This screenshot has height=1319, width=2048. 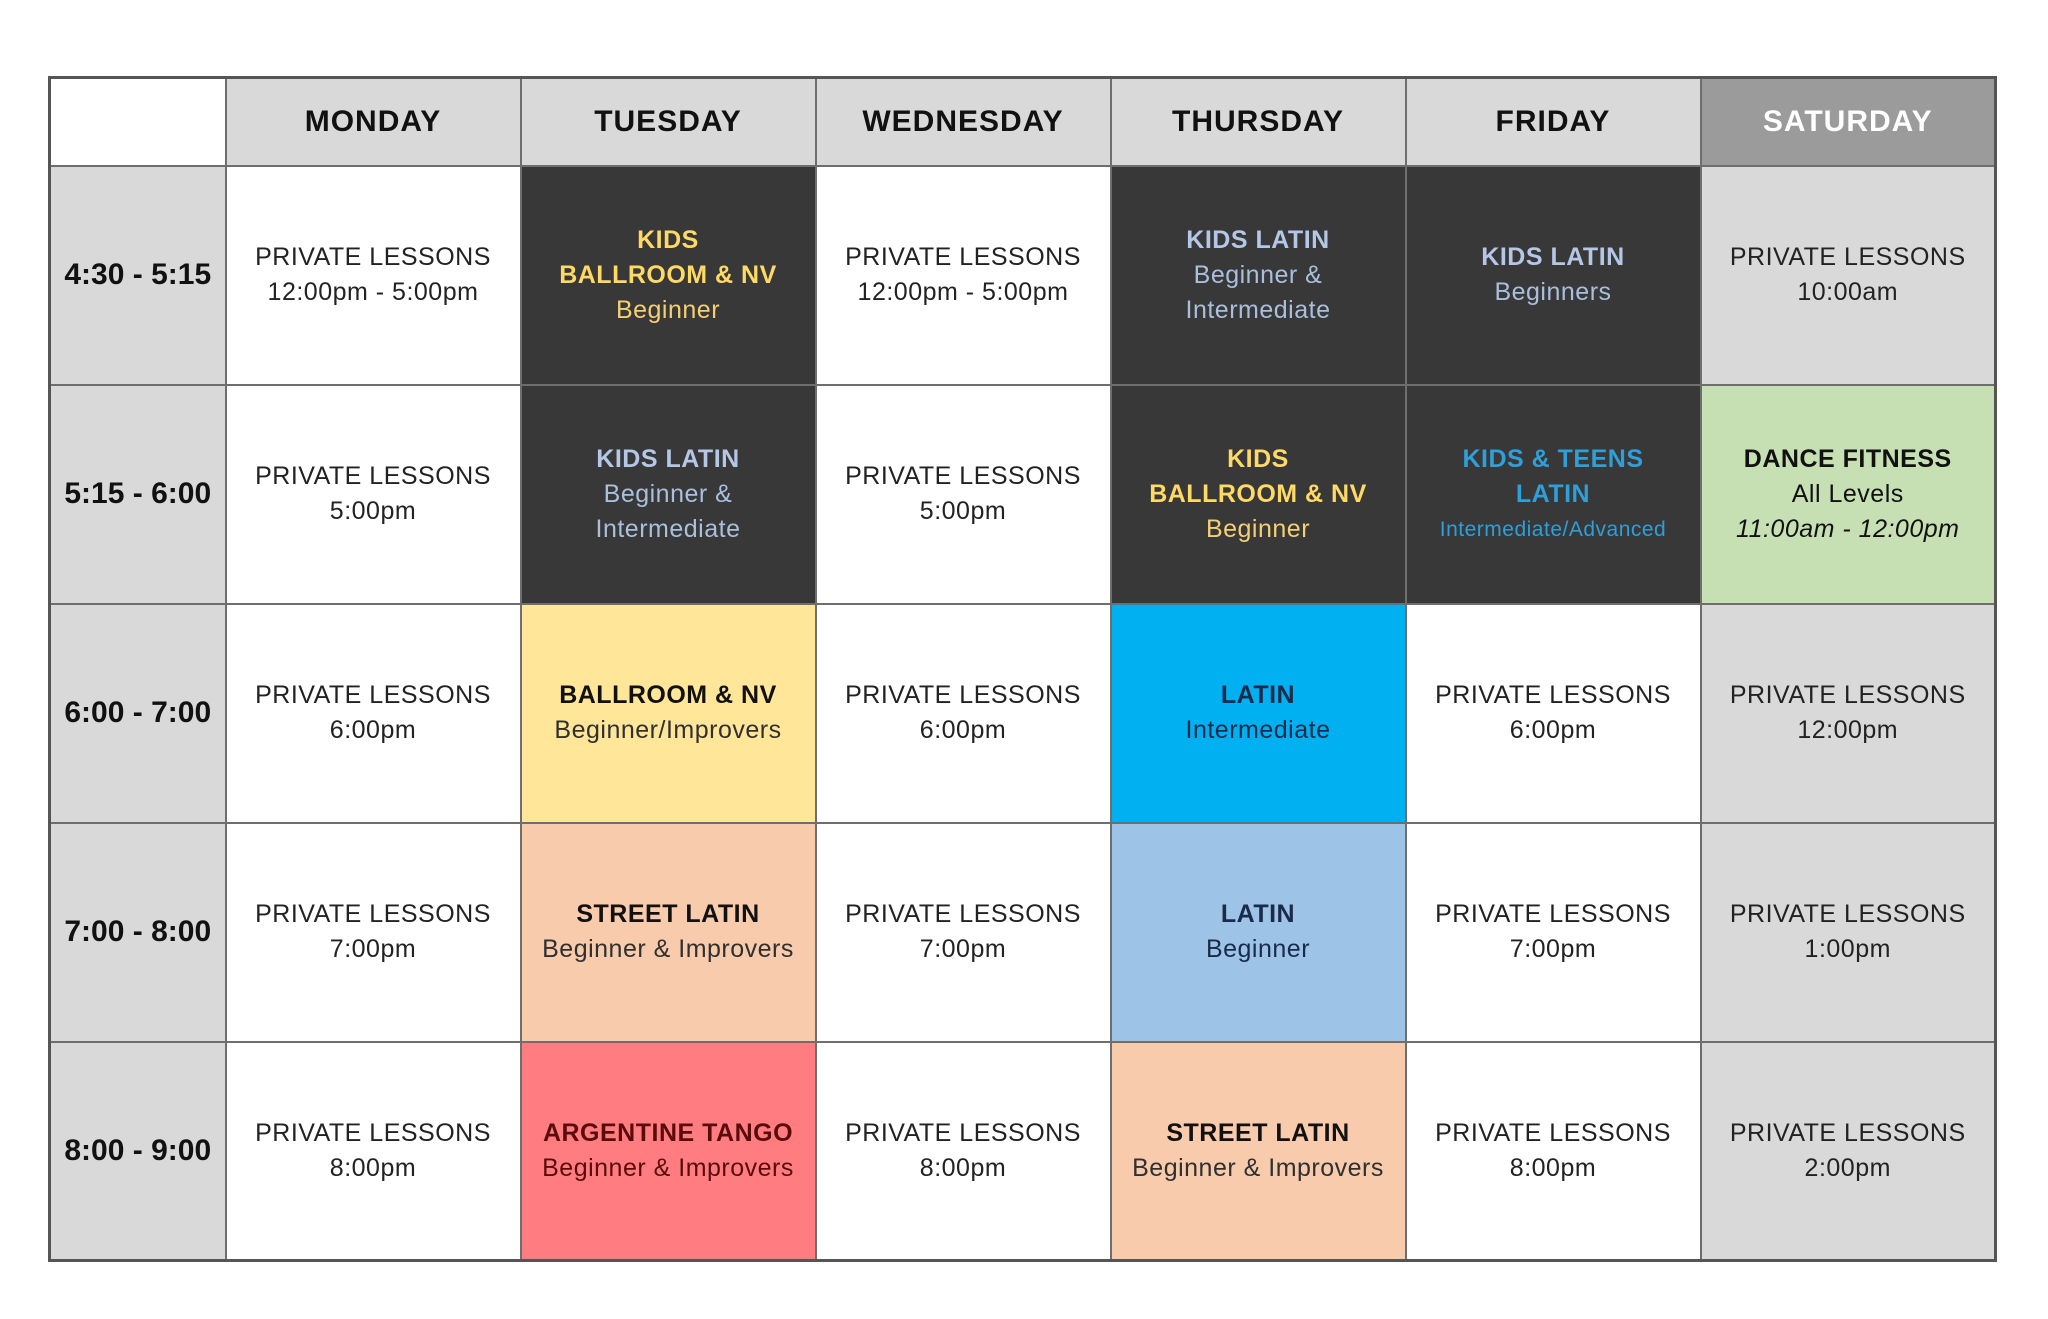 What do you see at coordinates (1553, 1151) in the screenshot?
I see `class-cell-friday: PRIVATE LESSONS 8:00pm` at bounding box center [1553, 1151].